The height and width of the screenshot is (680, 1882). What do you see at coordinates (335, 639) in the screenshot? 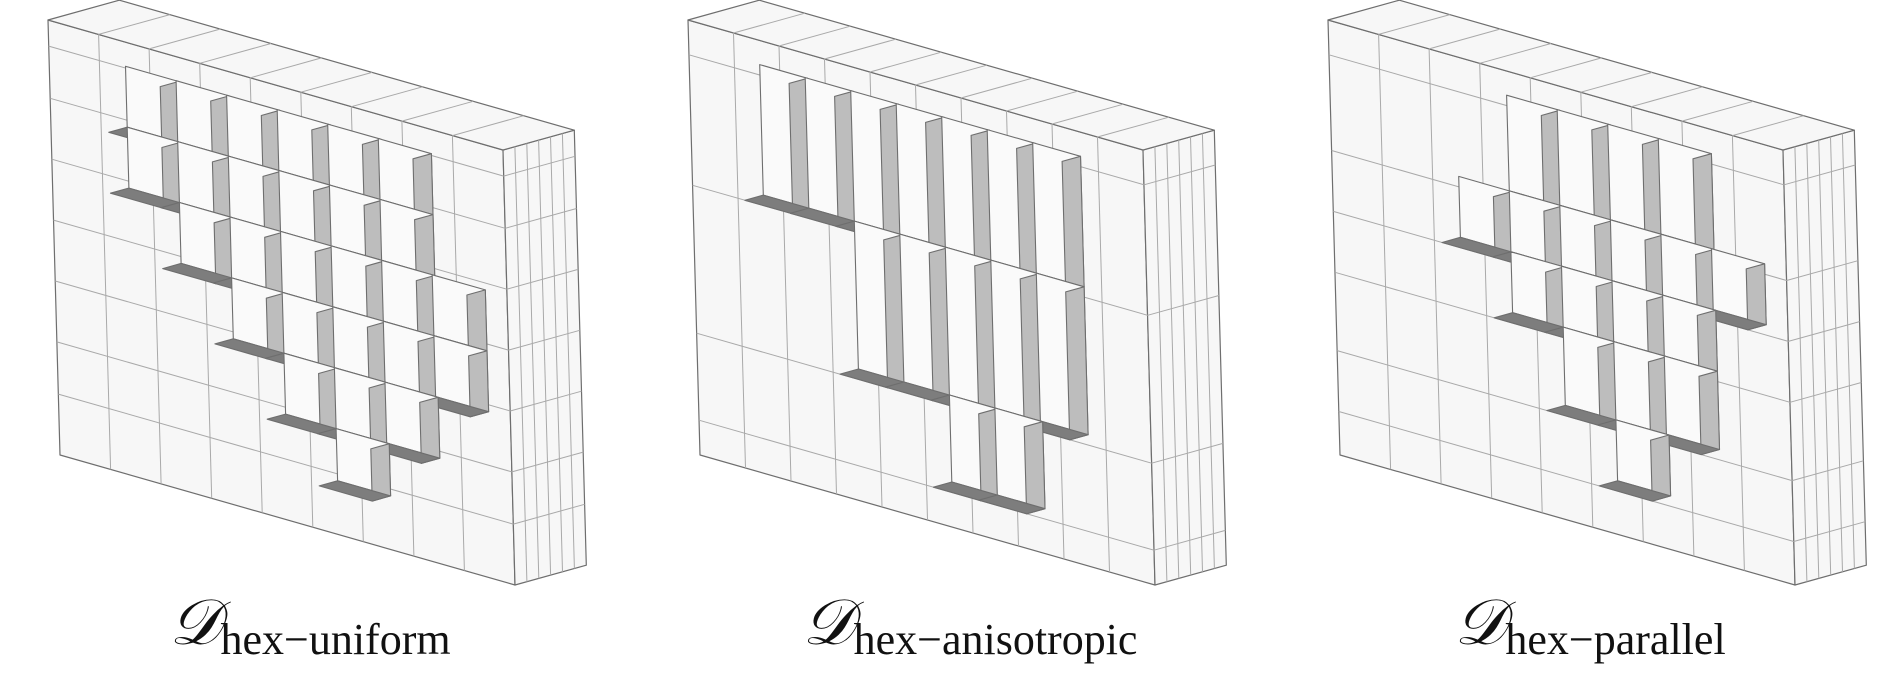
I see `label-uniform-subscript: hex−uniform` at bounding box center [335, 639].